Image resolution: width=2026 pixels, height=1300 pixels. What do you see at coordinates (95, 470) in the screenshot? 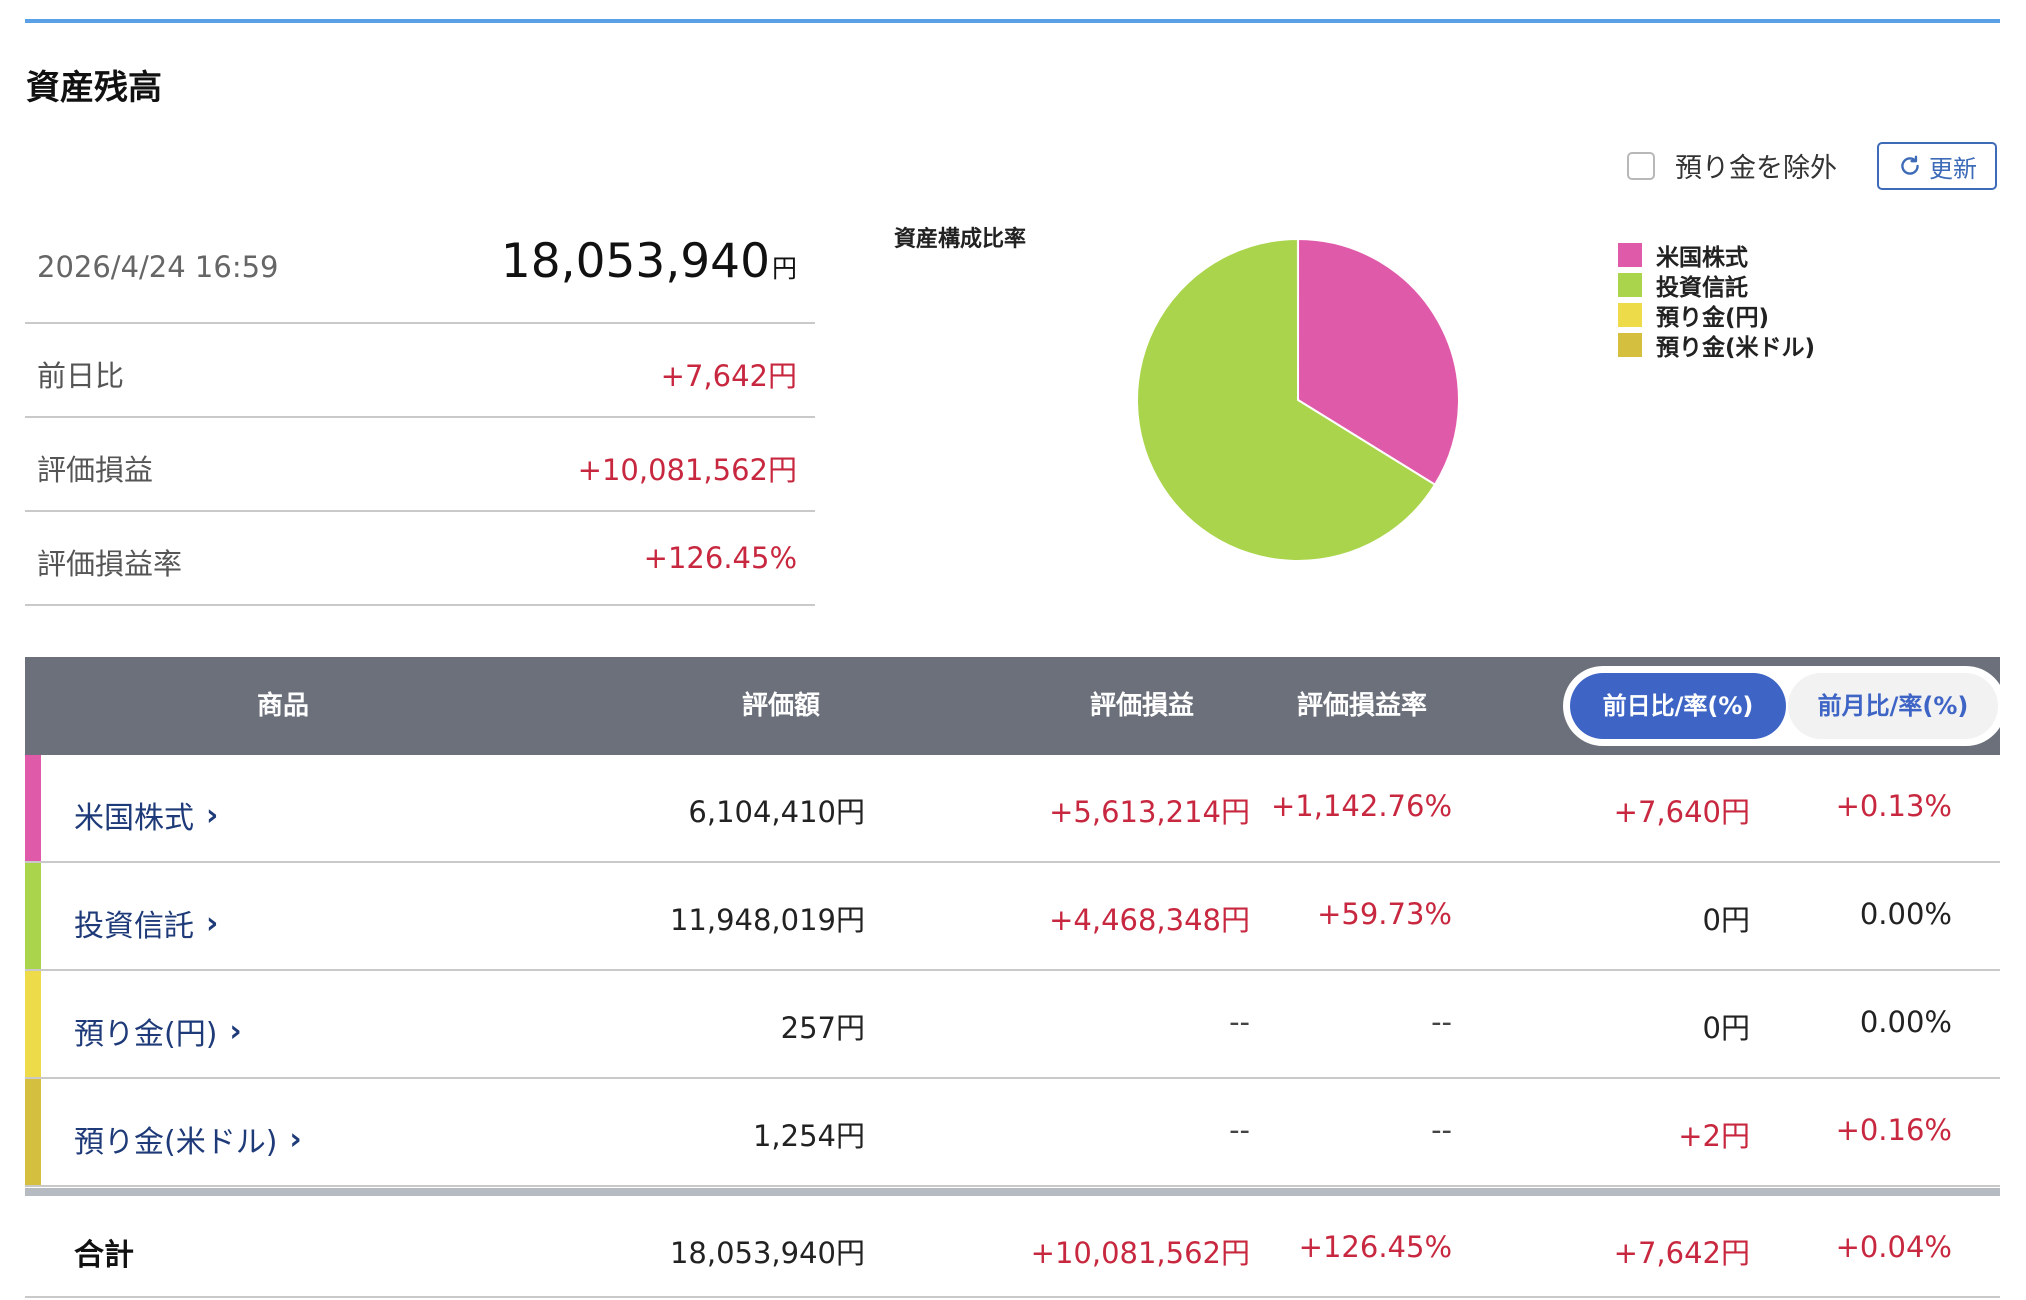
I see `summary-label: 評価損益` at bounding box center [95, 470].